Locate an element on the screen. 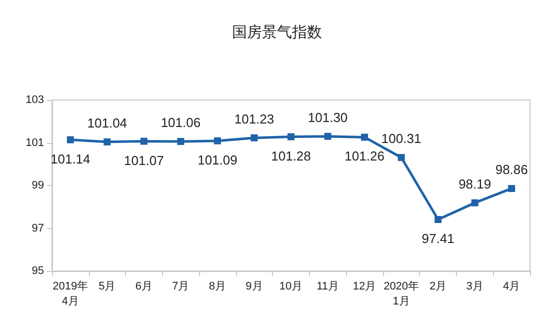  data-label: 97.41 is located at coordinates (438, 238).